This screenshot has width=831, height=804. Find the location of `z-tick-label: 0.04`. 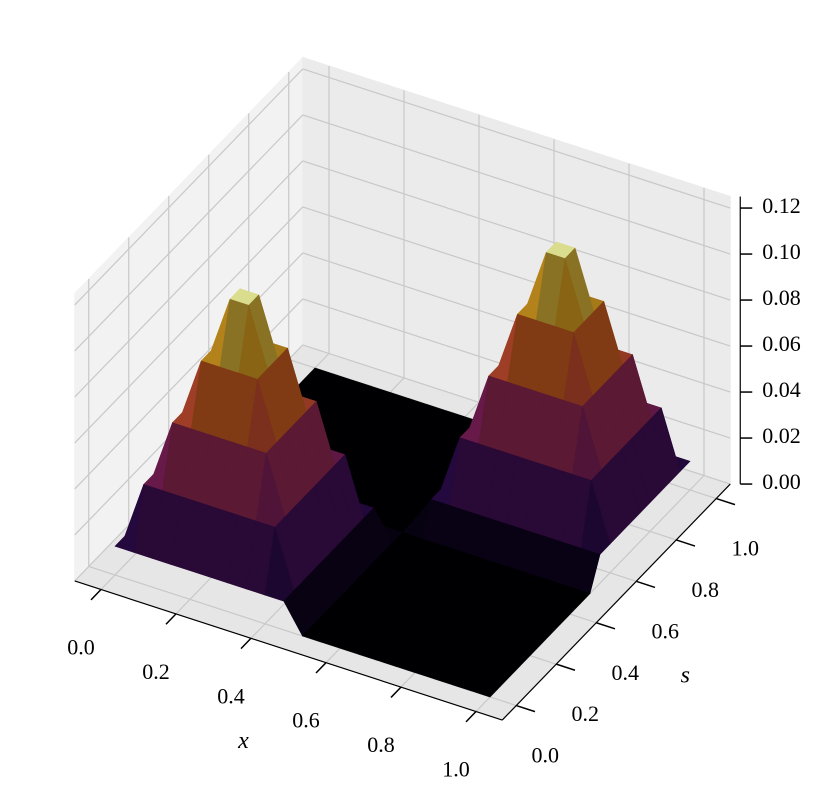

z-tick-label: 0.04 is located at coordinates (781, 389).